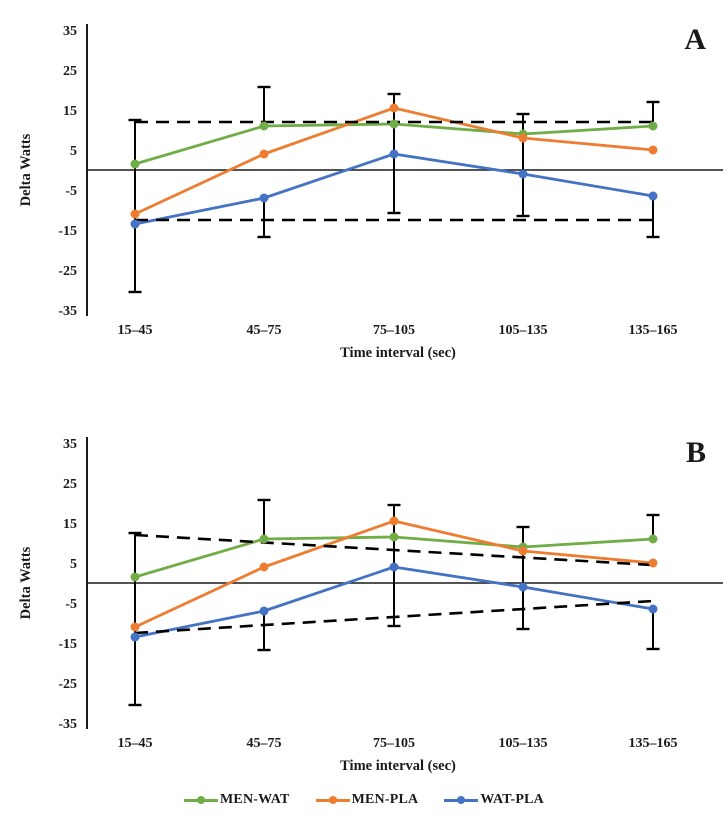 This screenshot has height=821, width=728. I want to click on chart-legend: MEN-WAT MEN-PLA WAT-PLA, so click(364, 800).